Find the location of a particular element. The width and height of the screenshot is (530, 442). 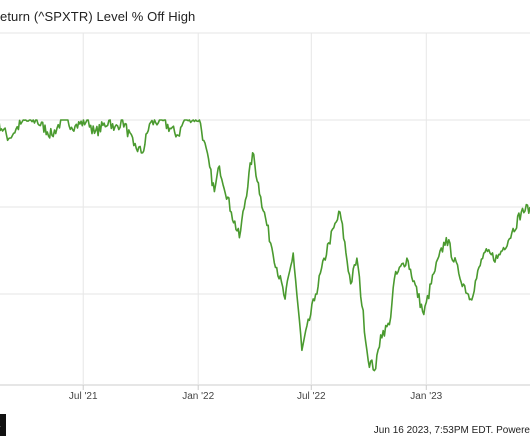

chart-title: eturn (^SPXTR) Level % Off High is located at coordinates (98, 16).